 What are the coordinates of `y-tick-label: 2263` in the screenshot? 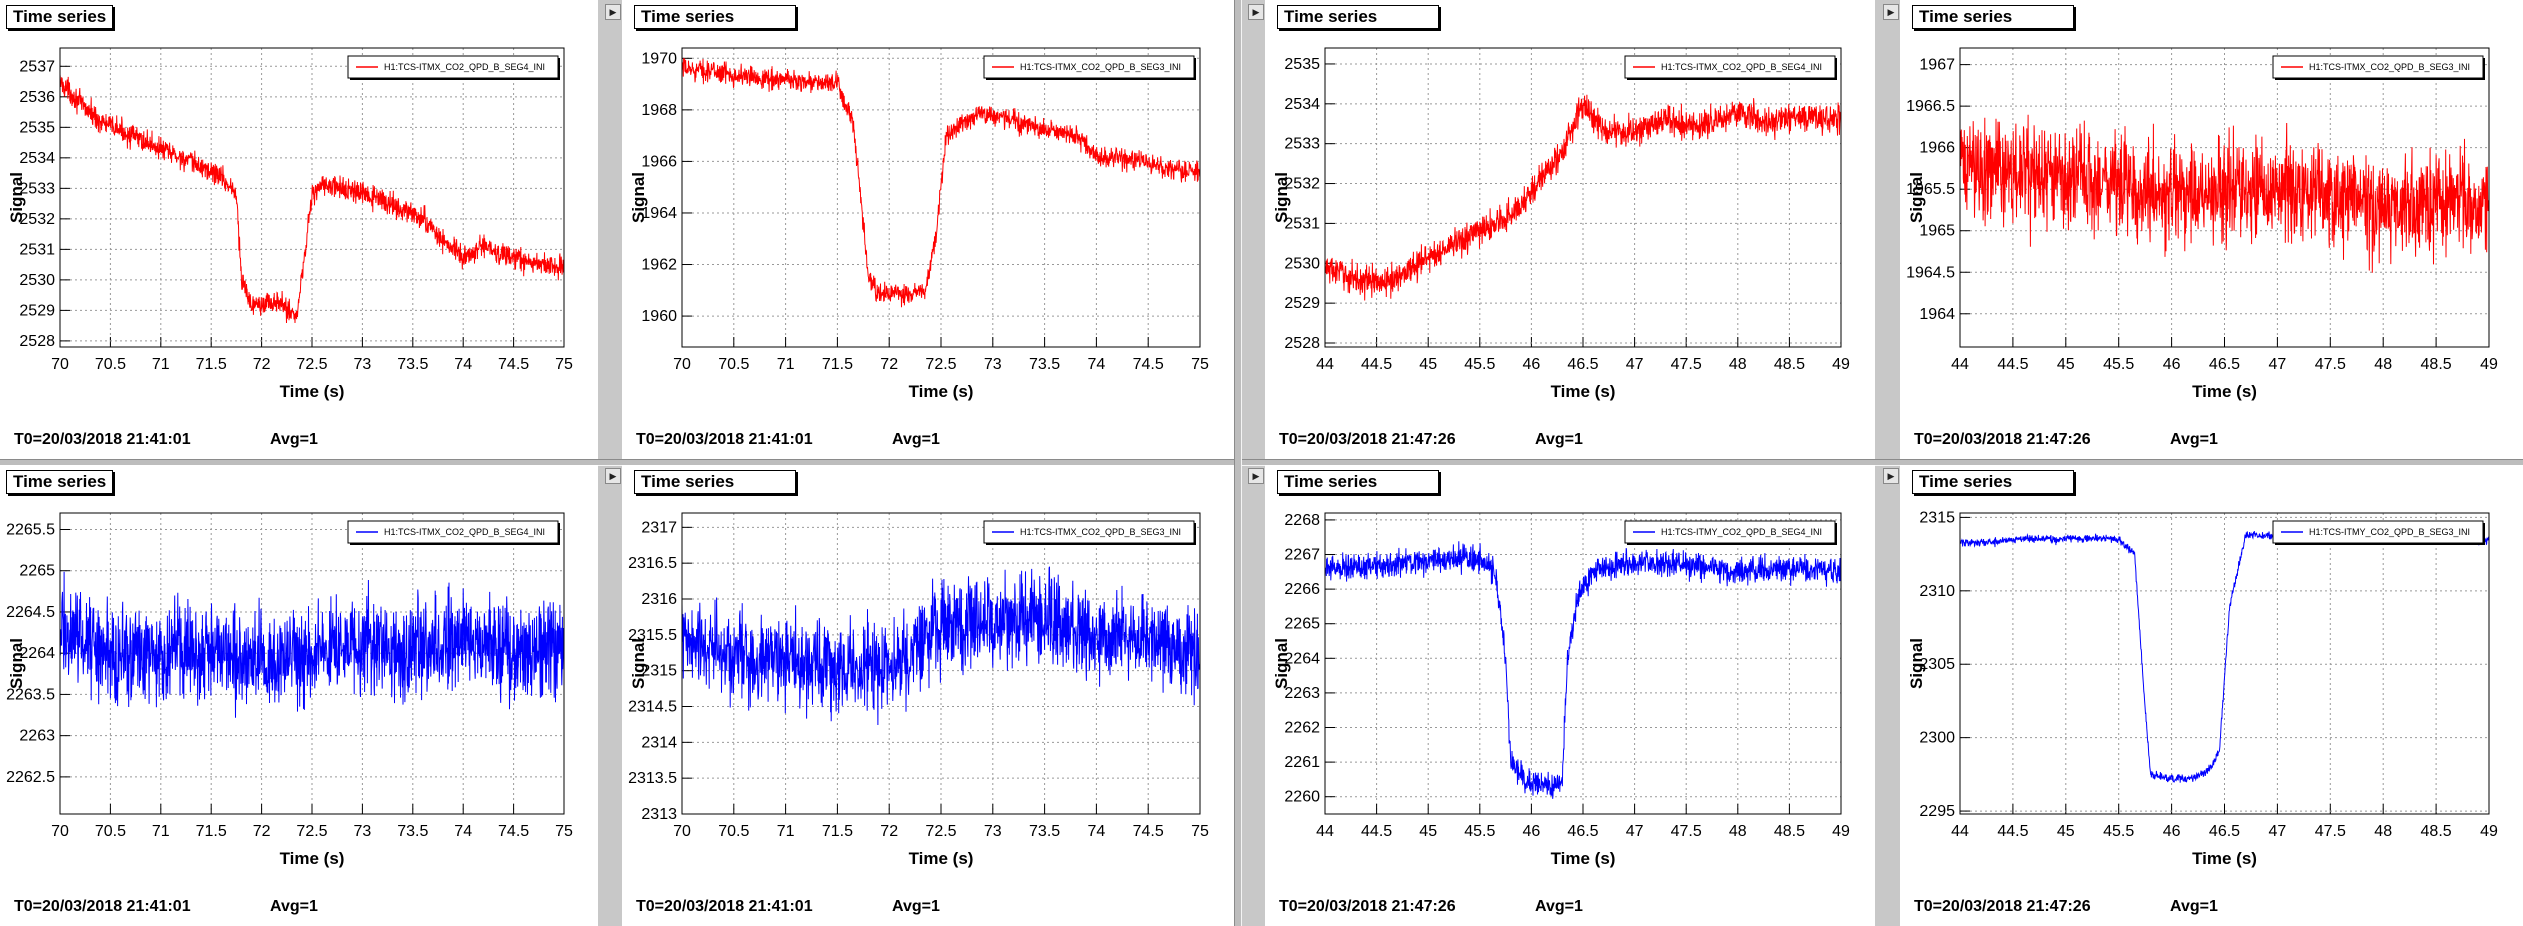 It's located at (1302, 693).